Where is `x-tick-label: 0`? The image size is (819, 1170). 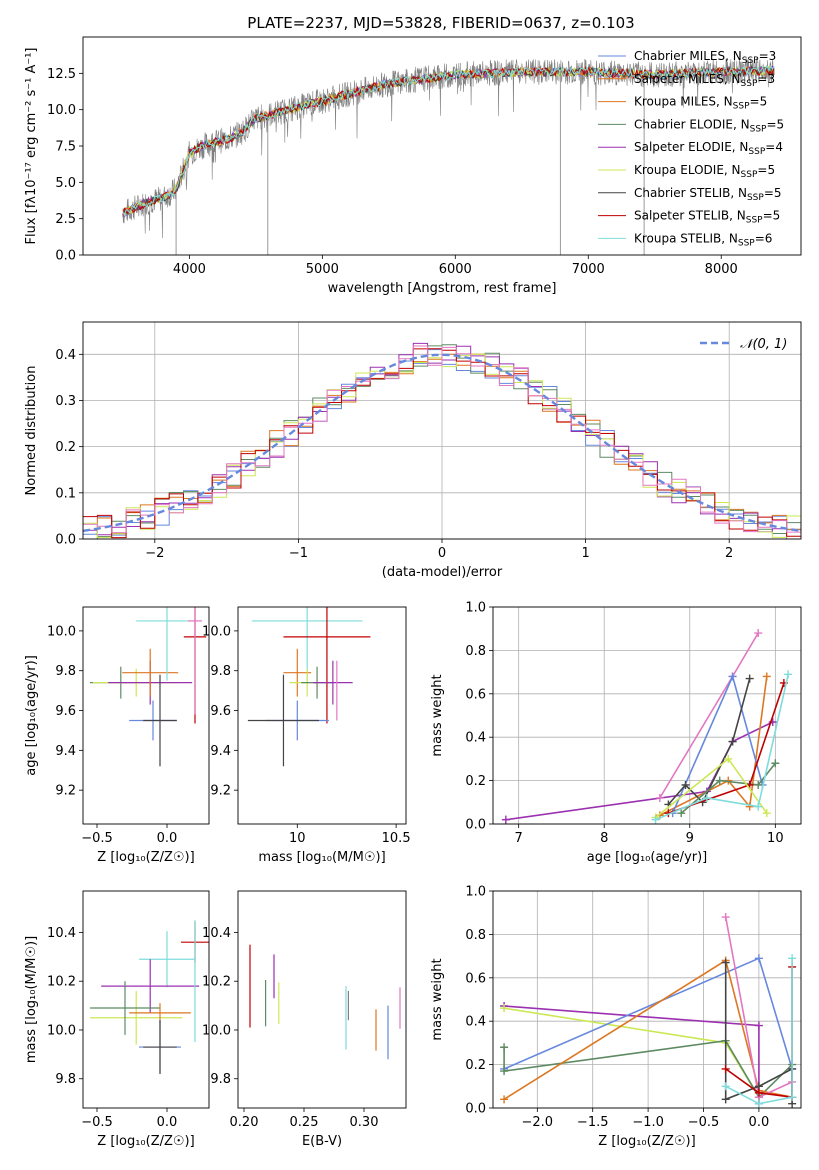
x-tick-label: 0 is located at coordinates (442, 553).